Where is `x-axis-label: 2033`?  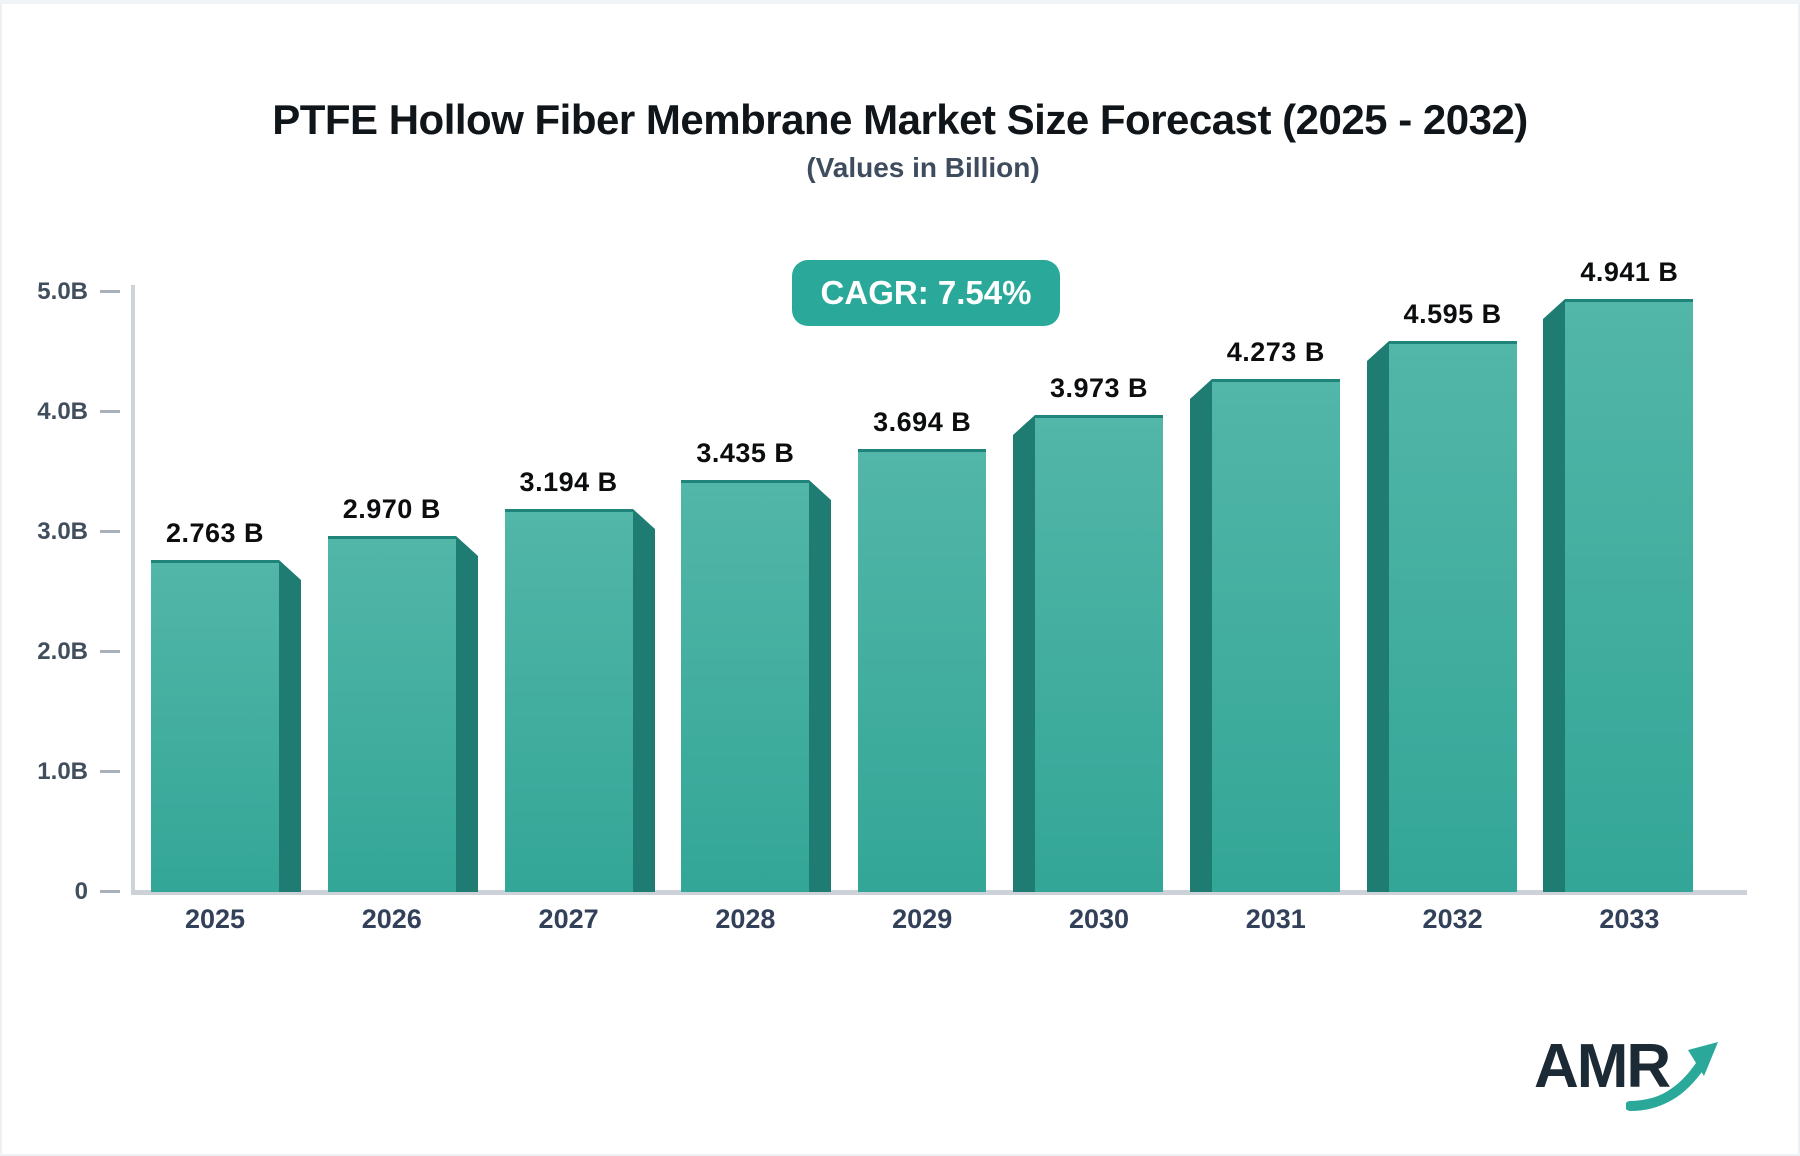
x-axis-label: 2033 is located at coordinates (1629, 919).